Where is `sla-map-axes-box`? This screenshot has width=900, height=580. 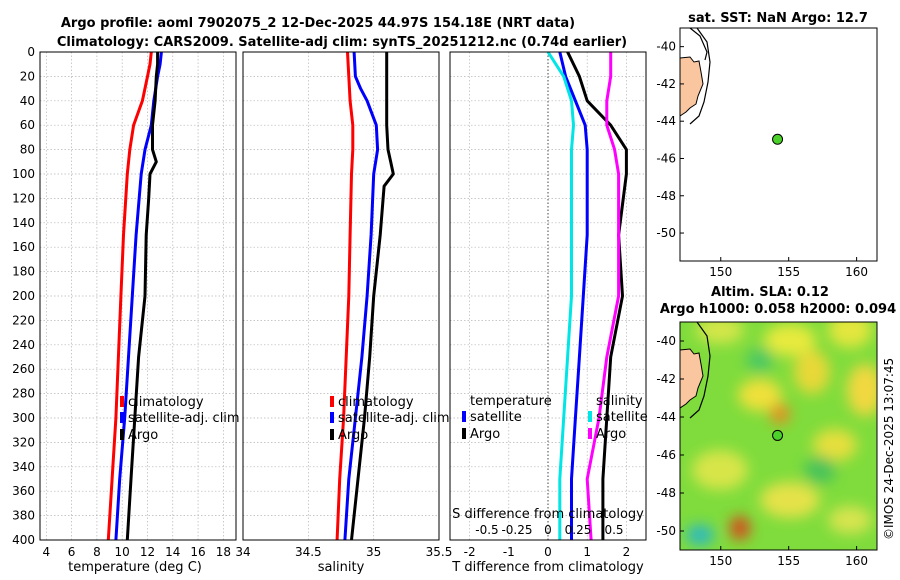
sla-map-axes-box is located at coordinates (778, 436).